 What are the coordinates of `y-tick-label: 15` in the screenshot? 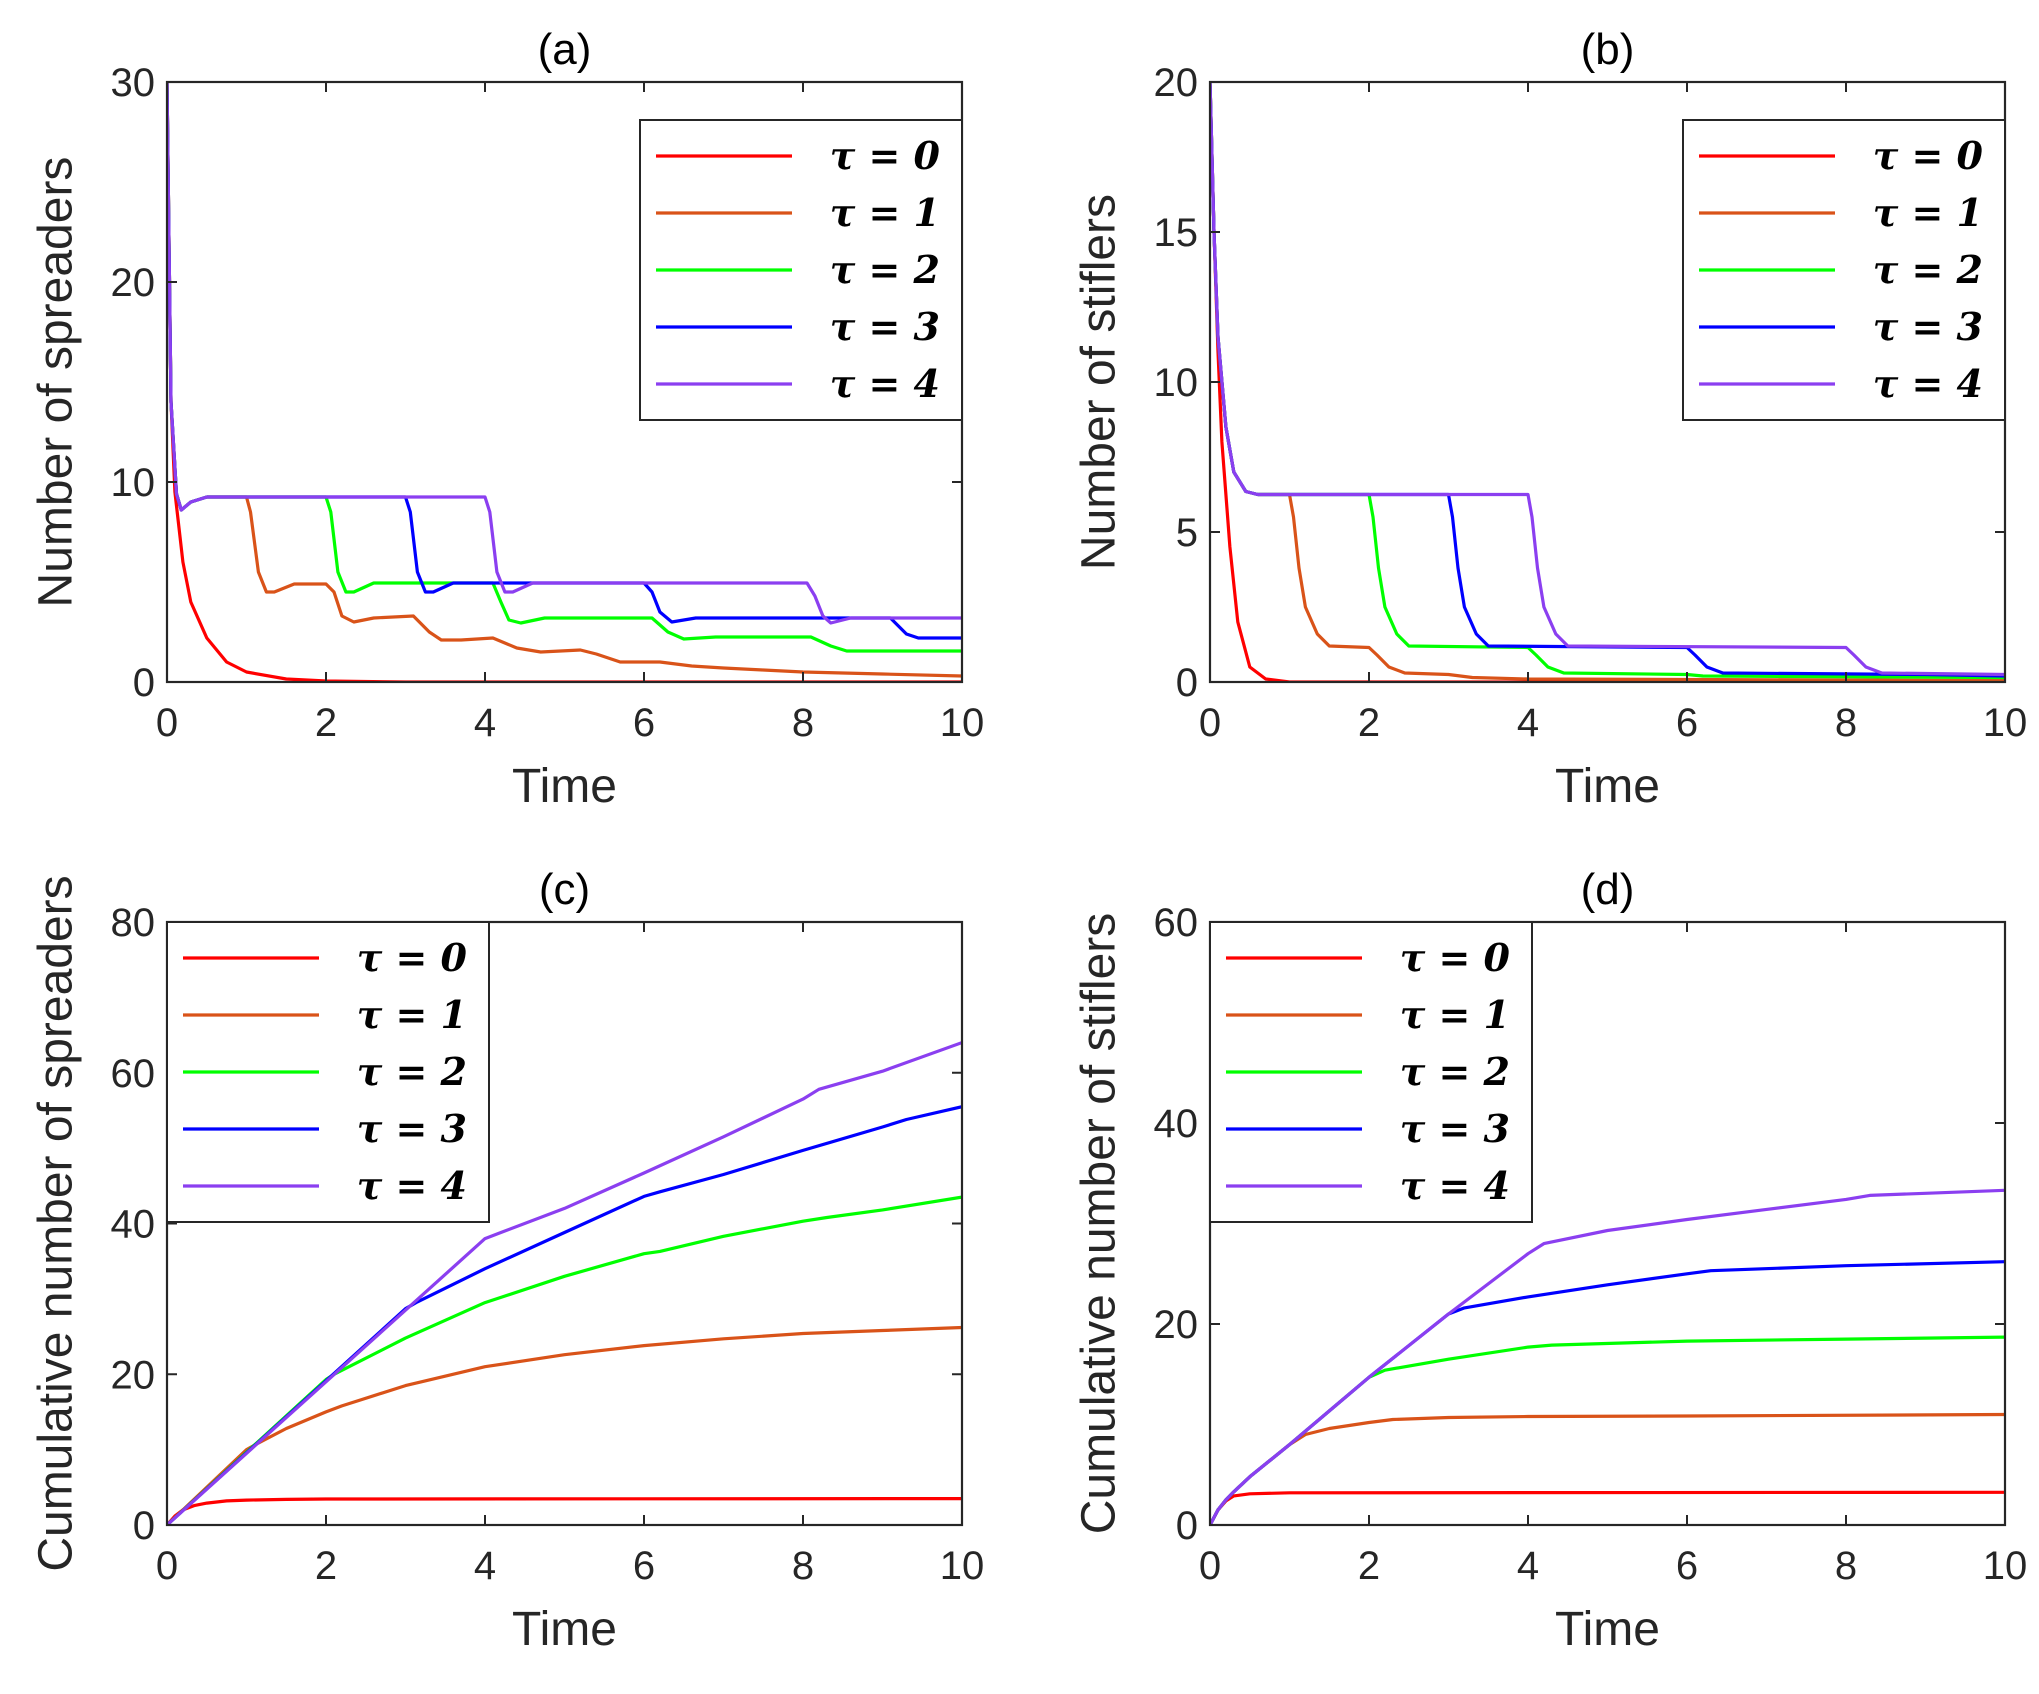 It's located at (1176, 233).